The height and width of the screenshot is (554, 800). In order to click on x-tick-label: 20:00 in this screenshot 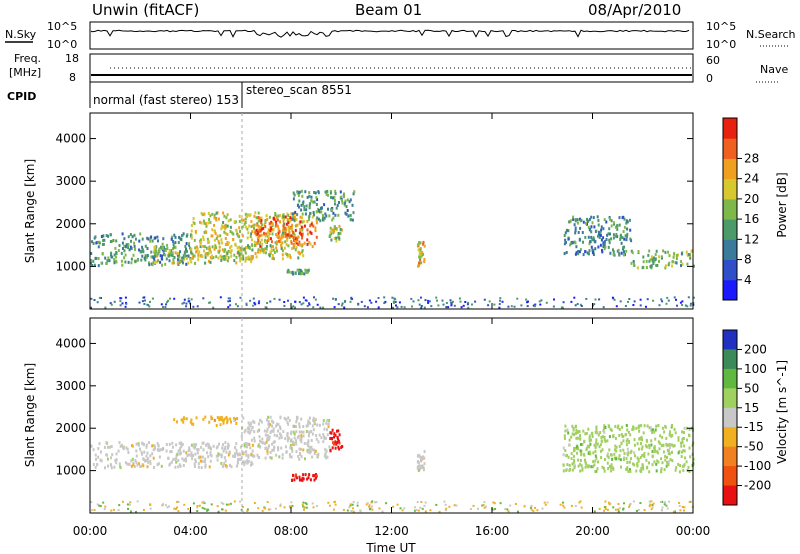, I will do `click(592, 531)`.